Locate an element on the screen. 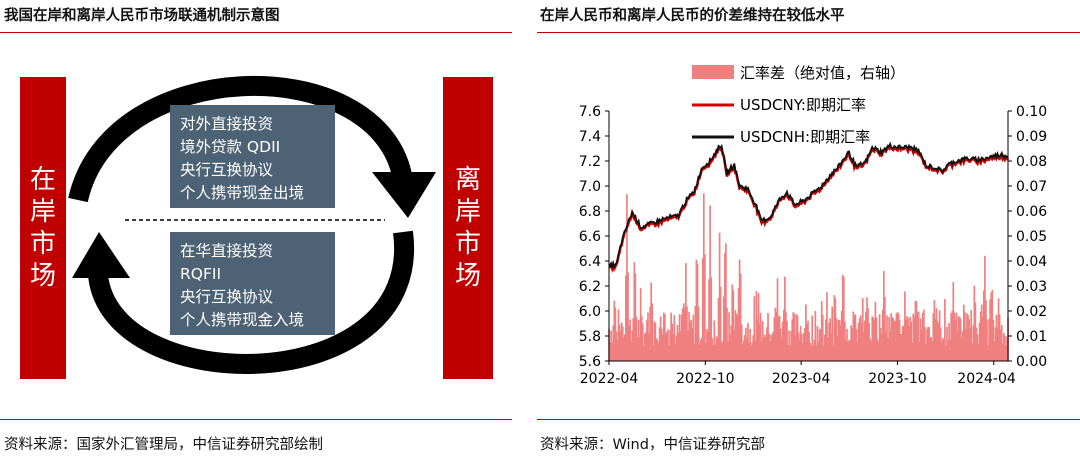  offshore-market-bar is located at coordinates (468, 228).